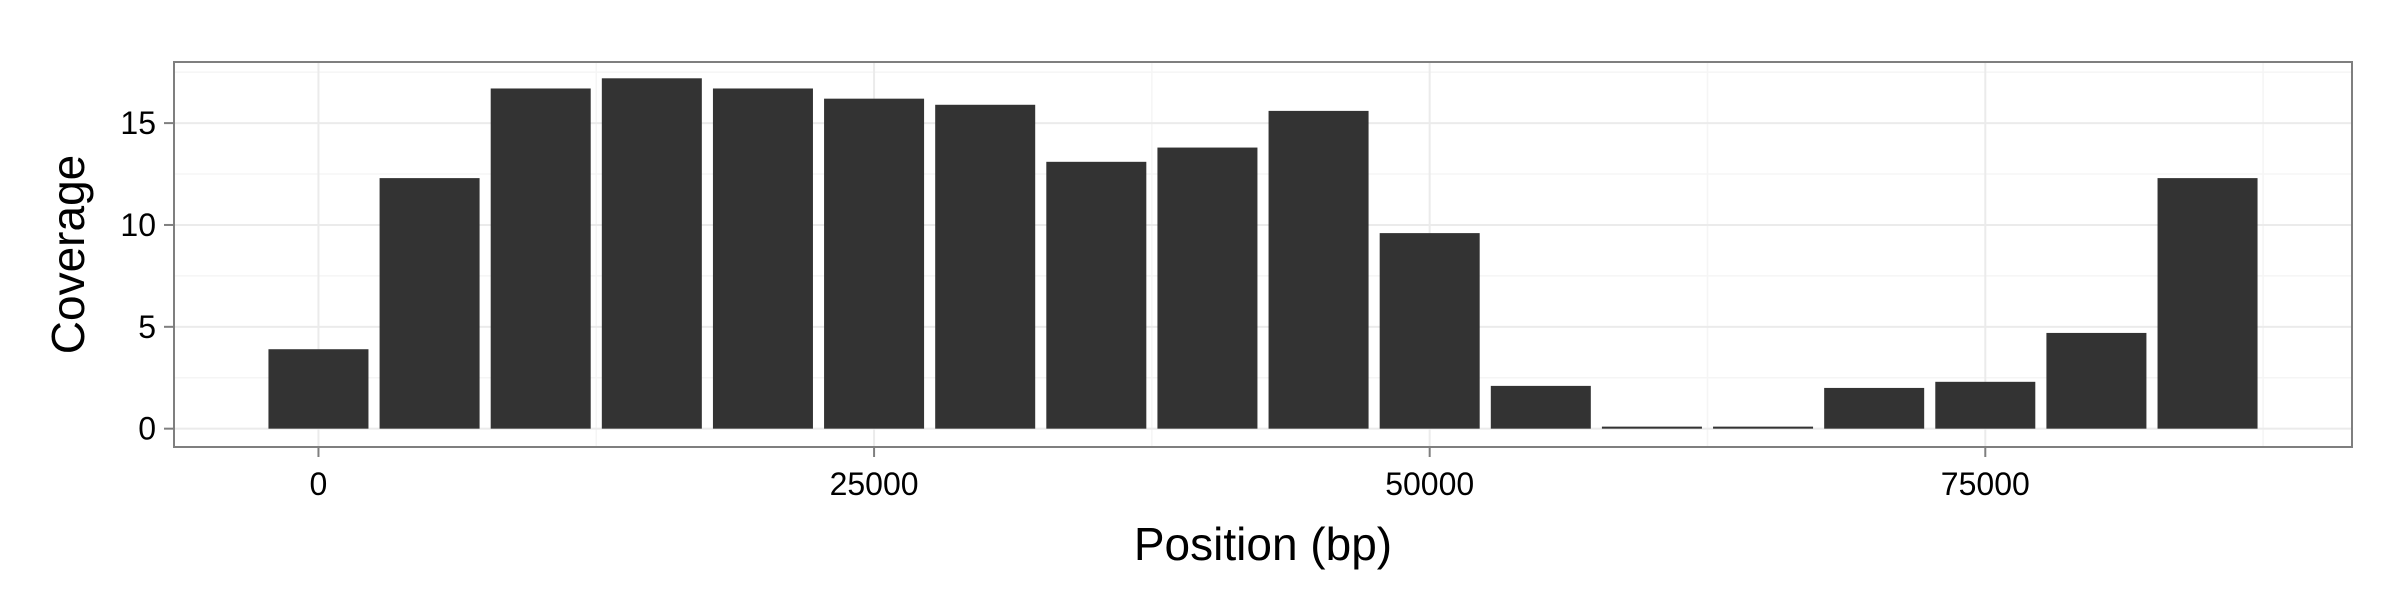 The height and width of the screenshot is (600, 2400). What do you see at coordinates (1429, 484) in the screenshot?
I see `x-tick-label: 50000` at bounding box center [1429, 484].